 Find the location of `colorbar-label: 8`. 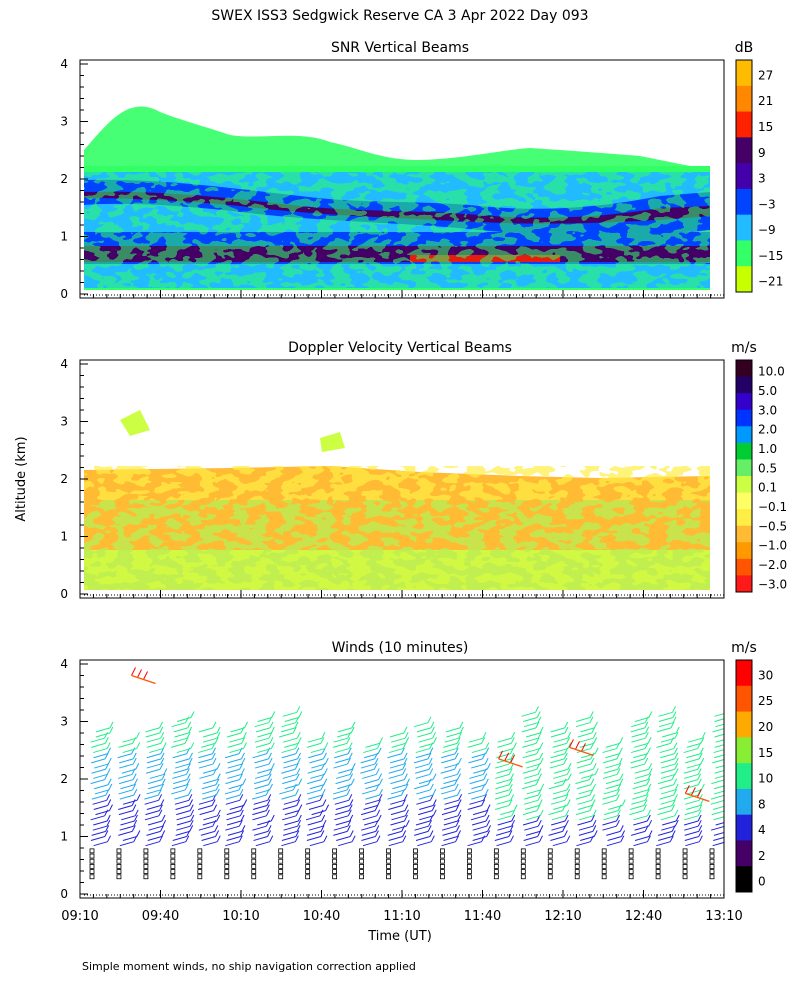

colorbar-label: 8 is located at coordinates (762, 804).